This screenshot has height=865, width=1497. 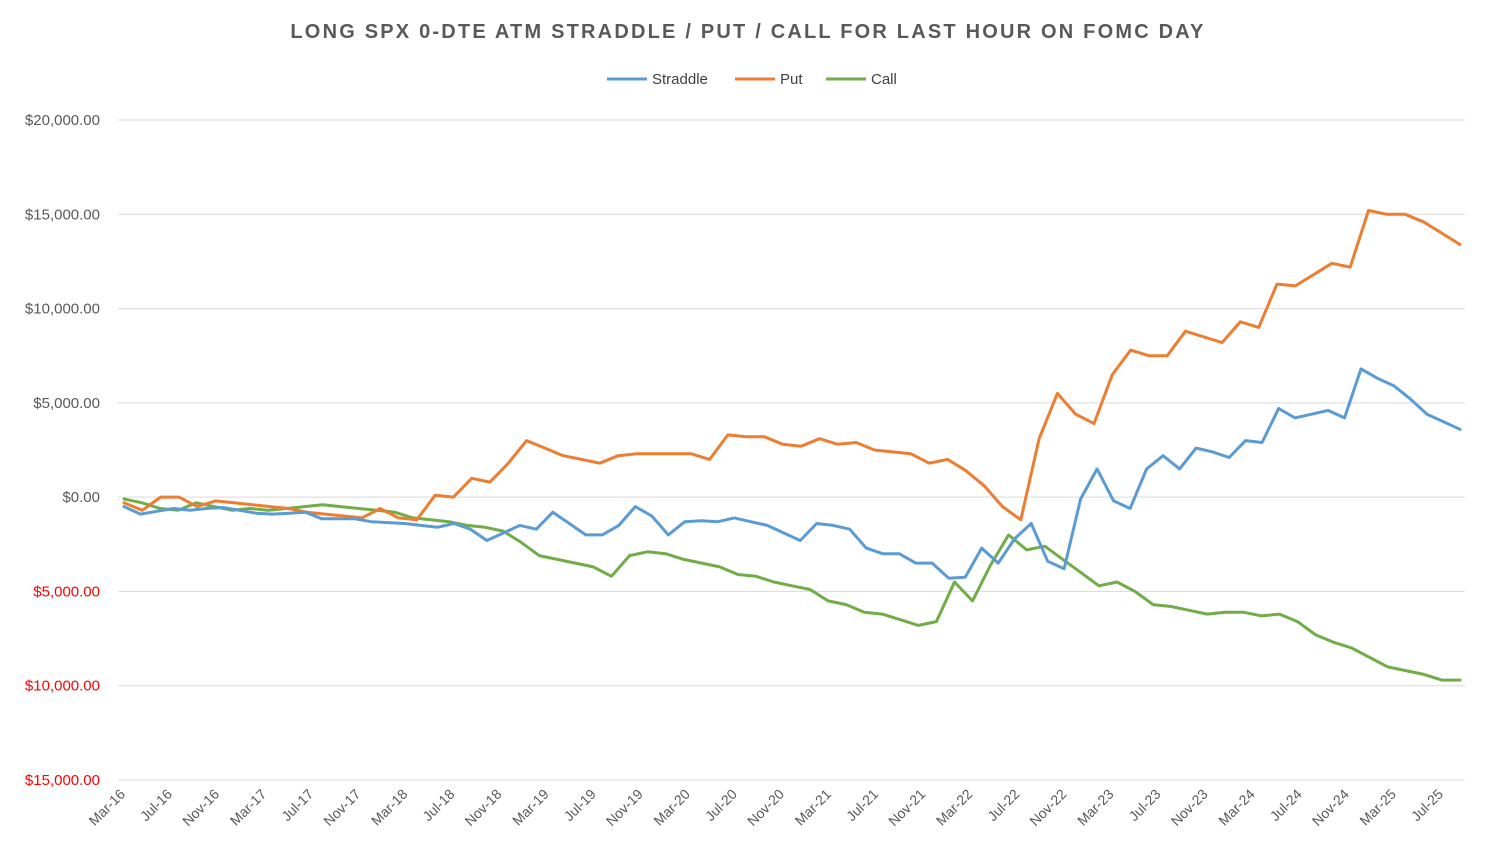 I want to click on x-tick-label: Nov-17, so click(x=341, y=807).